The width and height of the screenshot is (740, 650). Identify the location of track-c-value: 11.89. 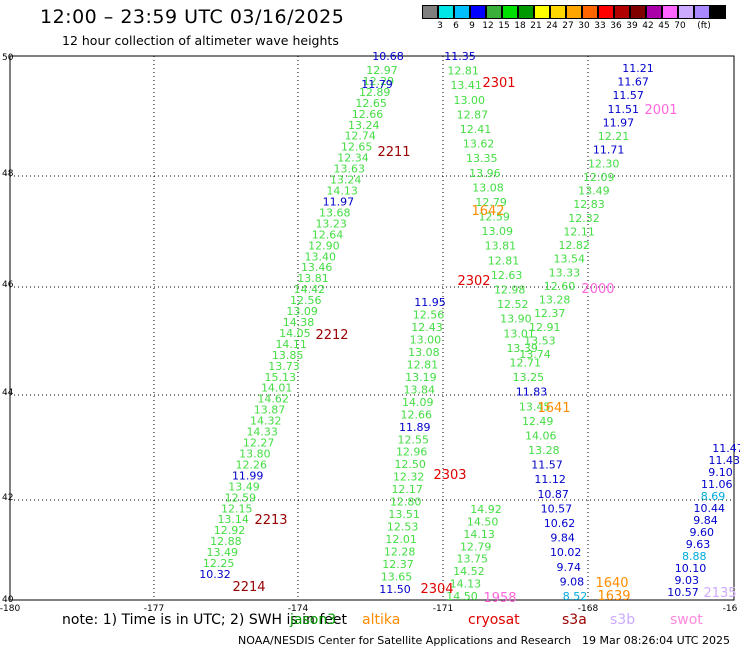
(415, 427).